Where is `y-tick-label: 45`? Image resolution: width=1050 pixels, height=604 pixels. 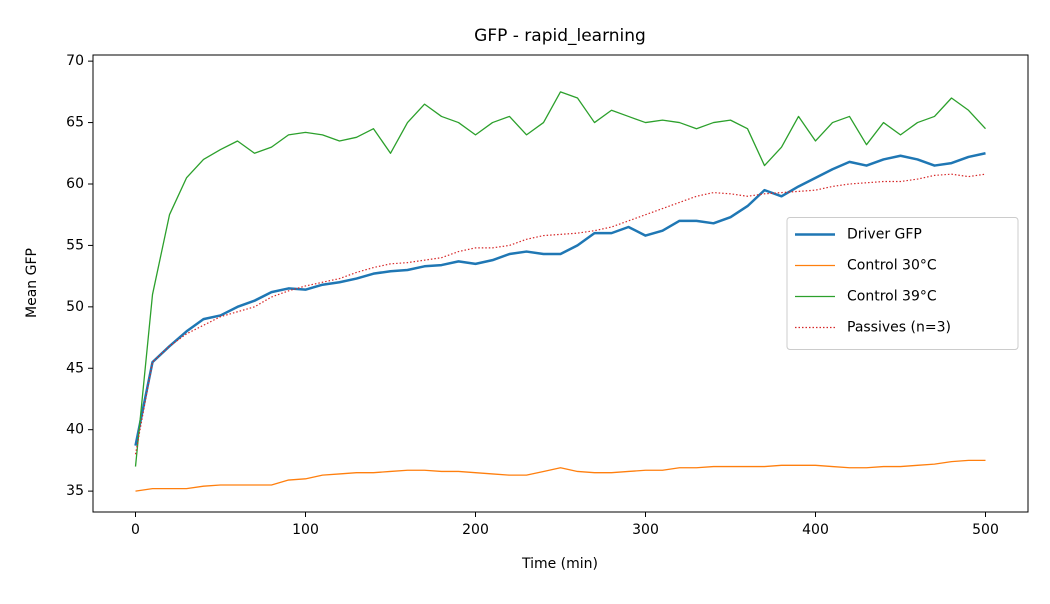
y-tick-label: 45 is located at coordinates (75, 368).